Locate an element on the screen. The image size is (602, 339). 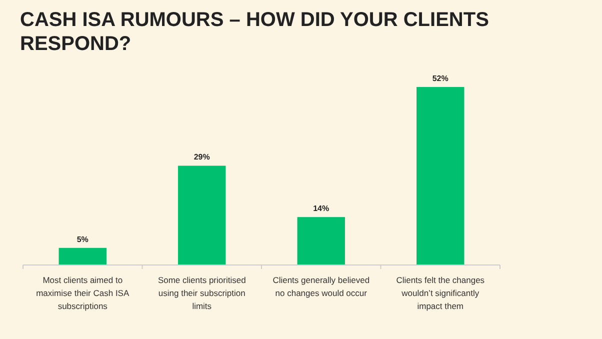
data-label: 14% is located at coordinates (321, 209).